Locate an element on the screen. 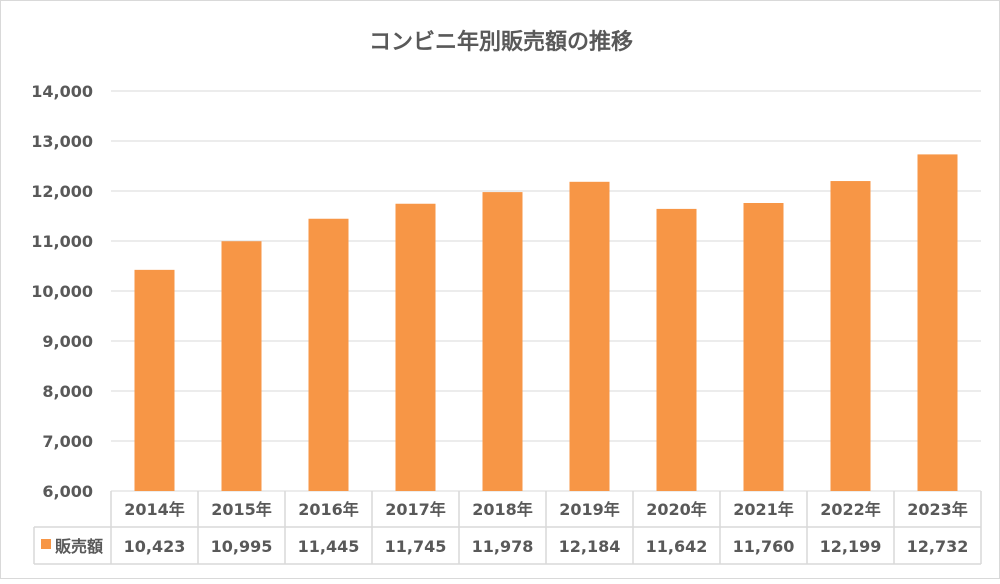 The width and height of the screenshot is (1000, 584). x-category-label: 2016年 is located at coordinates (328, 509).